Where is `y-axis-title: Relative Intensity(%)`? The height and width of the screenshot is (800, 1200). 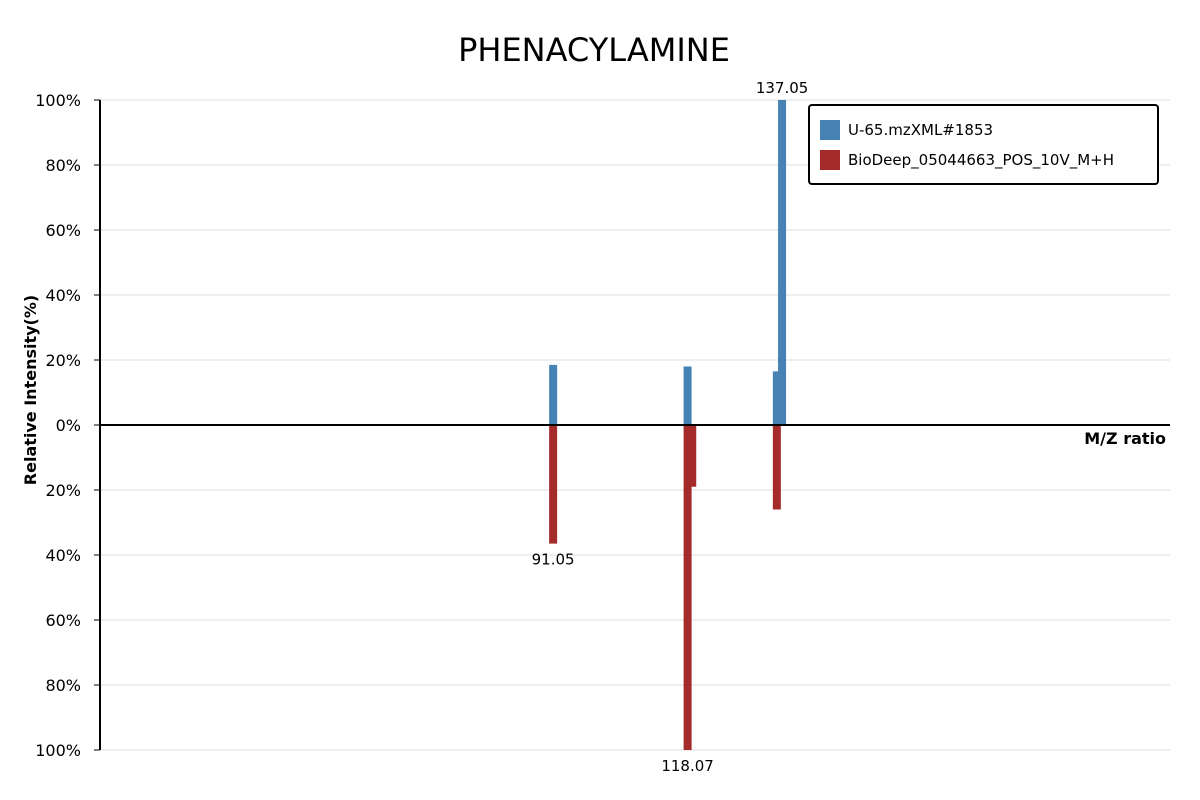 y-axis-title: Relative Intensity(%) is located at coordinates (30, 390).